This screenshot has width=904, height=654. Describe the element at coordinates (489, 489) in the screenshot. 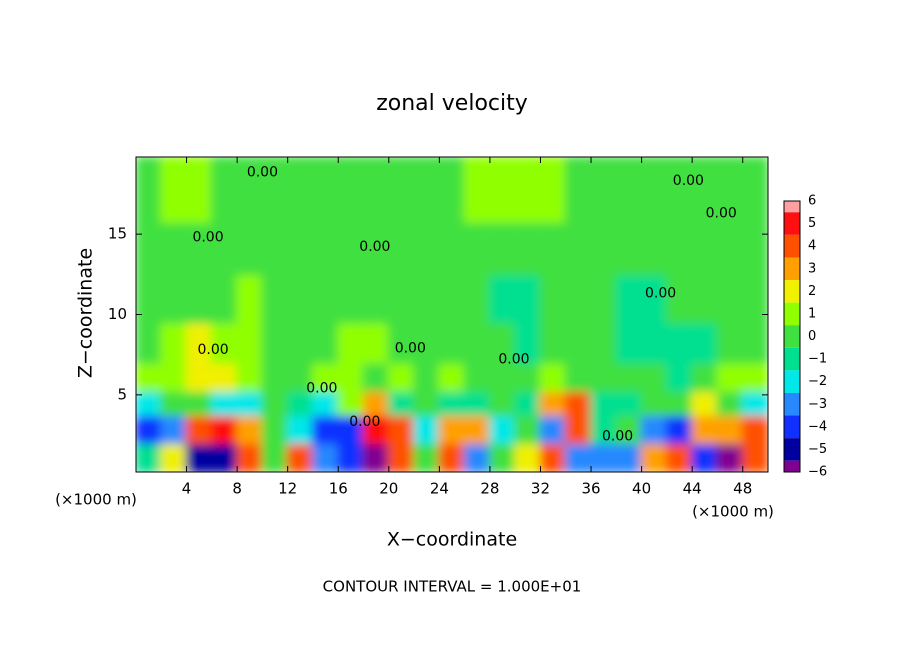

I see `x-tick-label: 28` at that location.